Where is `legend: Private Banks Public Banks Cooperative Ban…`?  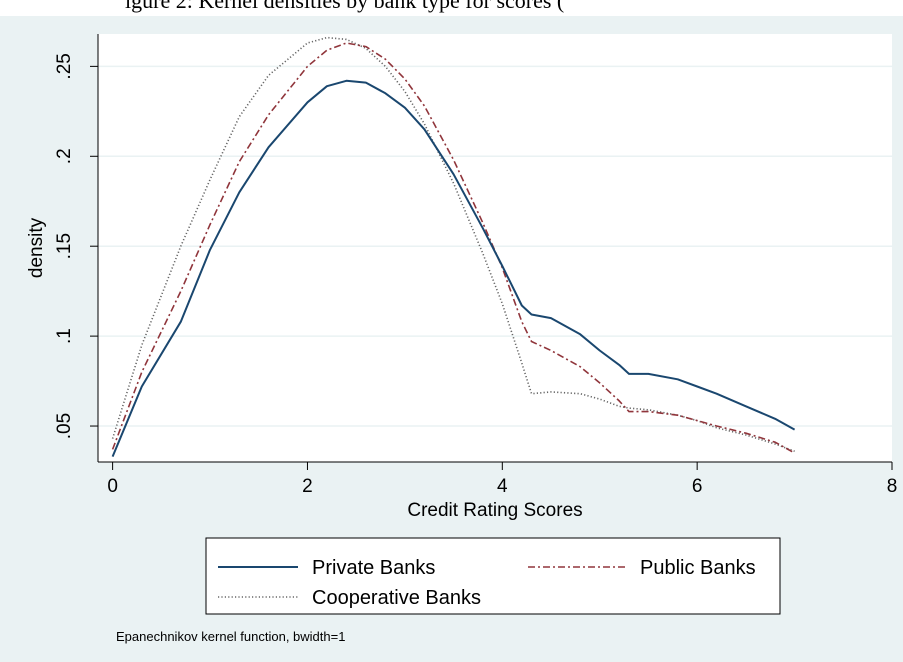
legend: Private Banks Public Banks Cooperative Ban… is located at coordinates (487, 583).